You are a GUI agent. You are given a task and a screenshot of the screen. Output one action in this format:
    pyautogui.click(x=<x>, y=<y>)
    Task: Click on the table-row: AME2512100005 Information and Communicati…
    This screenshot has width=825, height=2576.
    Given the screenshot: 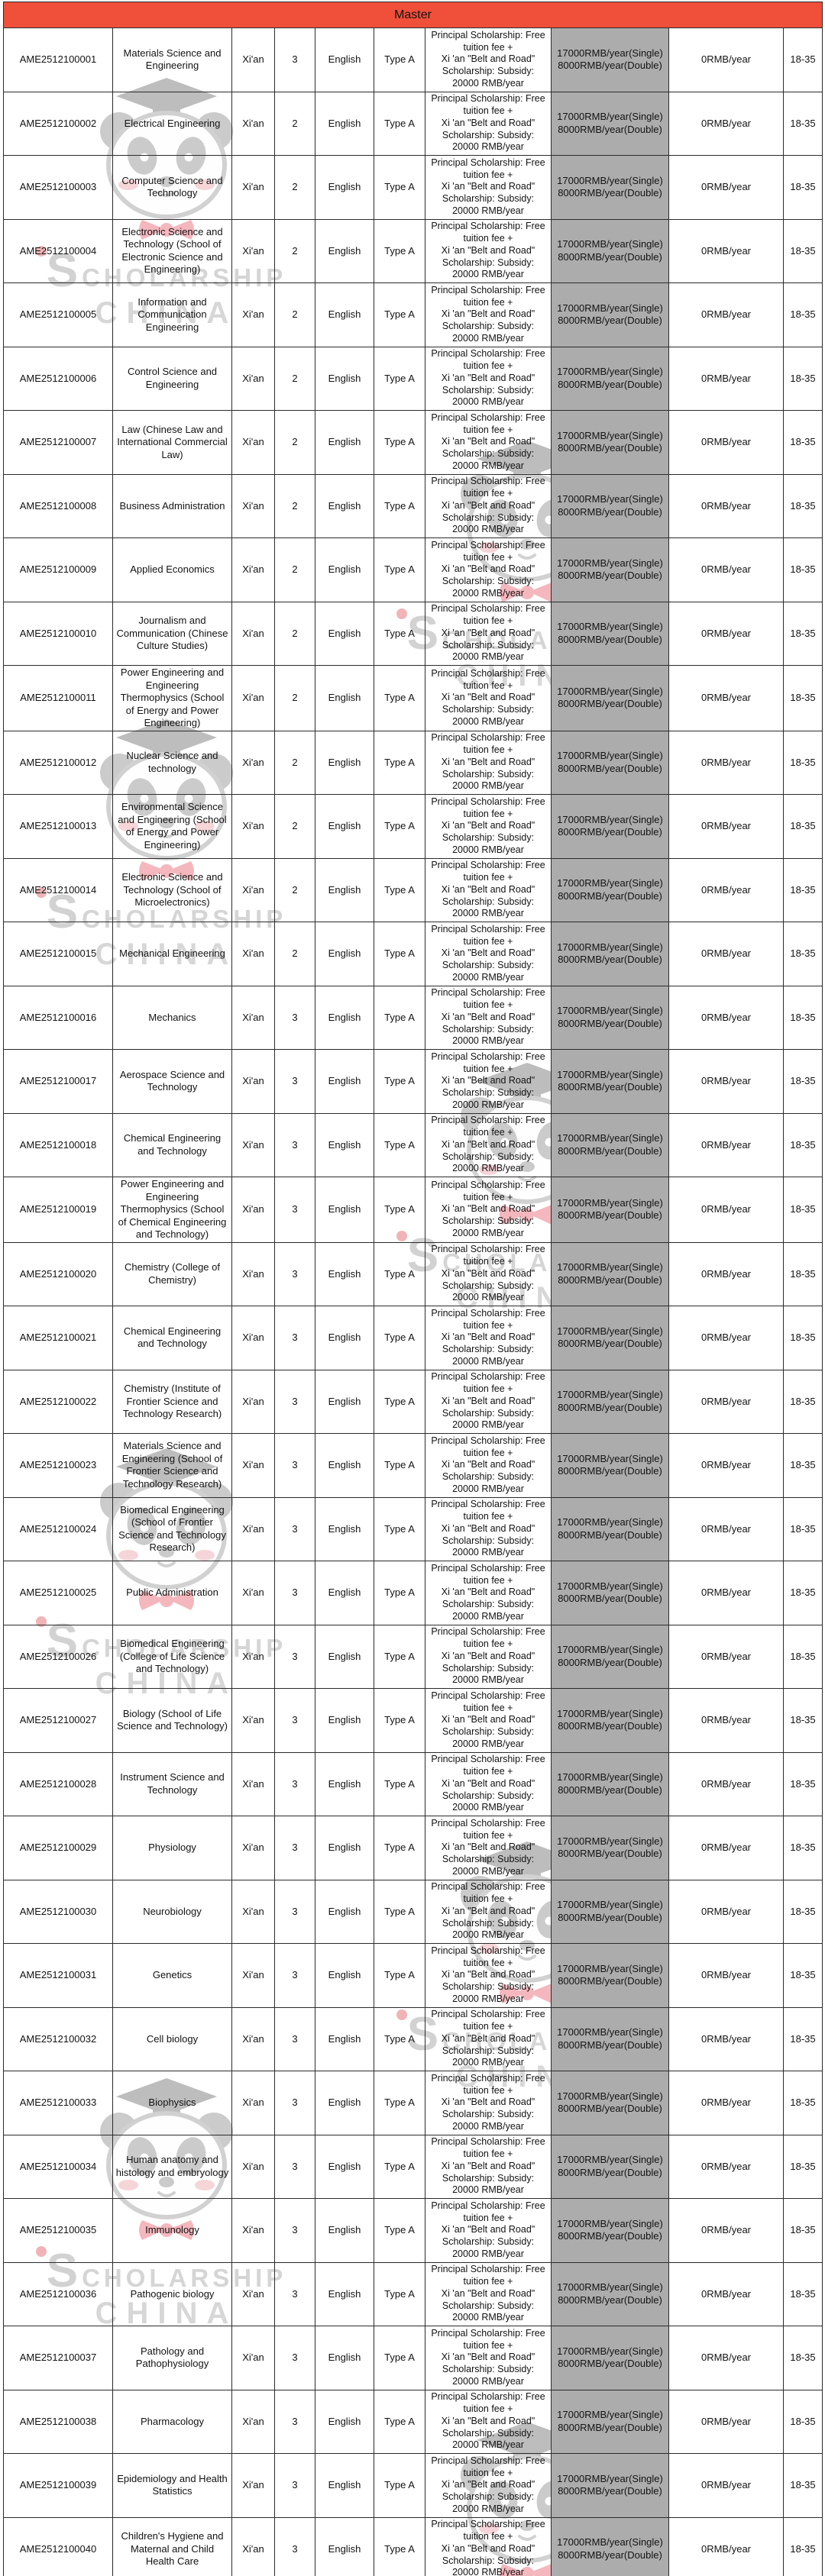 What is the action you would take?
    pyautogui.click(x=413, y=314)
    